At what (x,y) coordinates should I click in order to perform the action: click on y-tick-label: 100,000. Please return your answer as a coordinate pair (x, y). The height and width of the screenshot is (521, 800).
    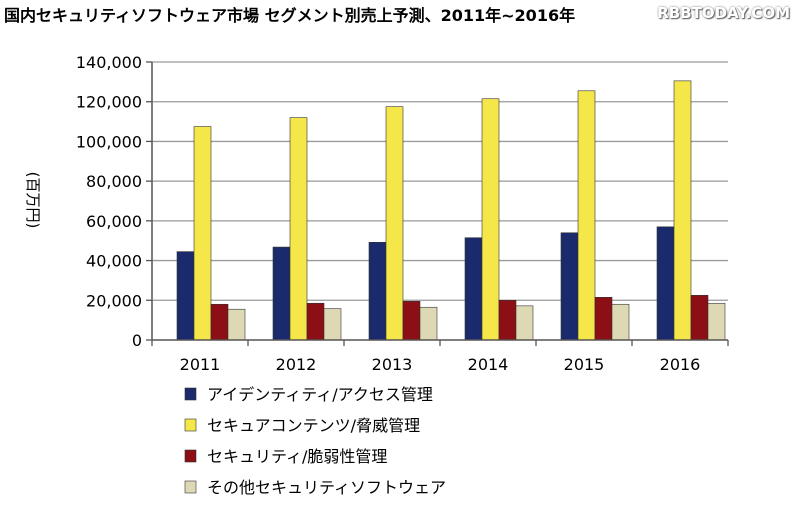
    Looking at the image, I should click on (109, 141).